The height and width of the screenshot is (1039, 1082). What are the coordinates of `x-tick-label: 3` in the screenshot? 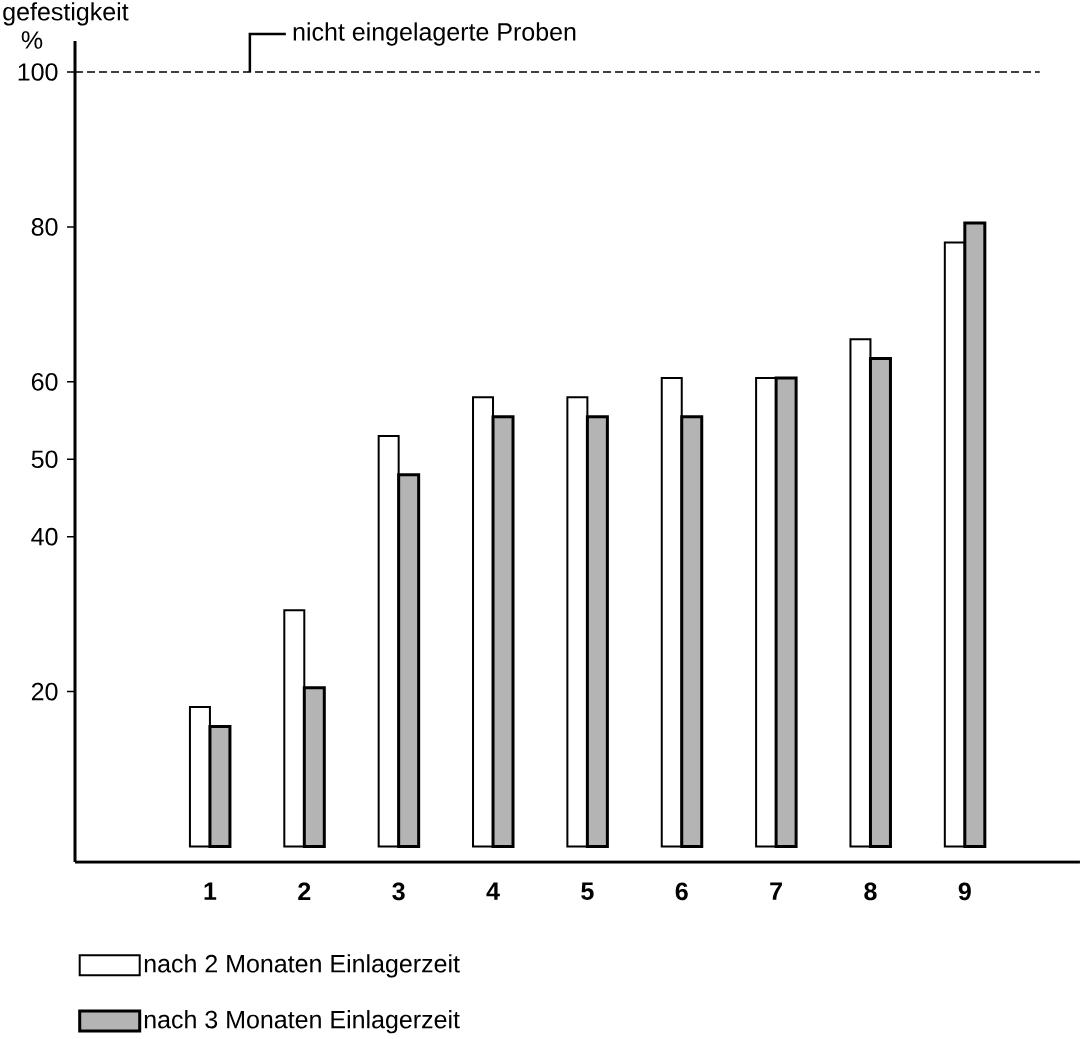 It's located at (398, 891).